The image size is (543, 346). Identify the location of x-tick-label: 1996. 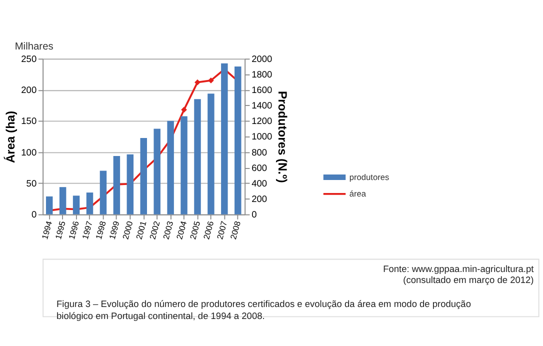
(74, 230).